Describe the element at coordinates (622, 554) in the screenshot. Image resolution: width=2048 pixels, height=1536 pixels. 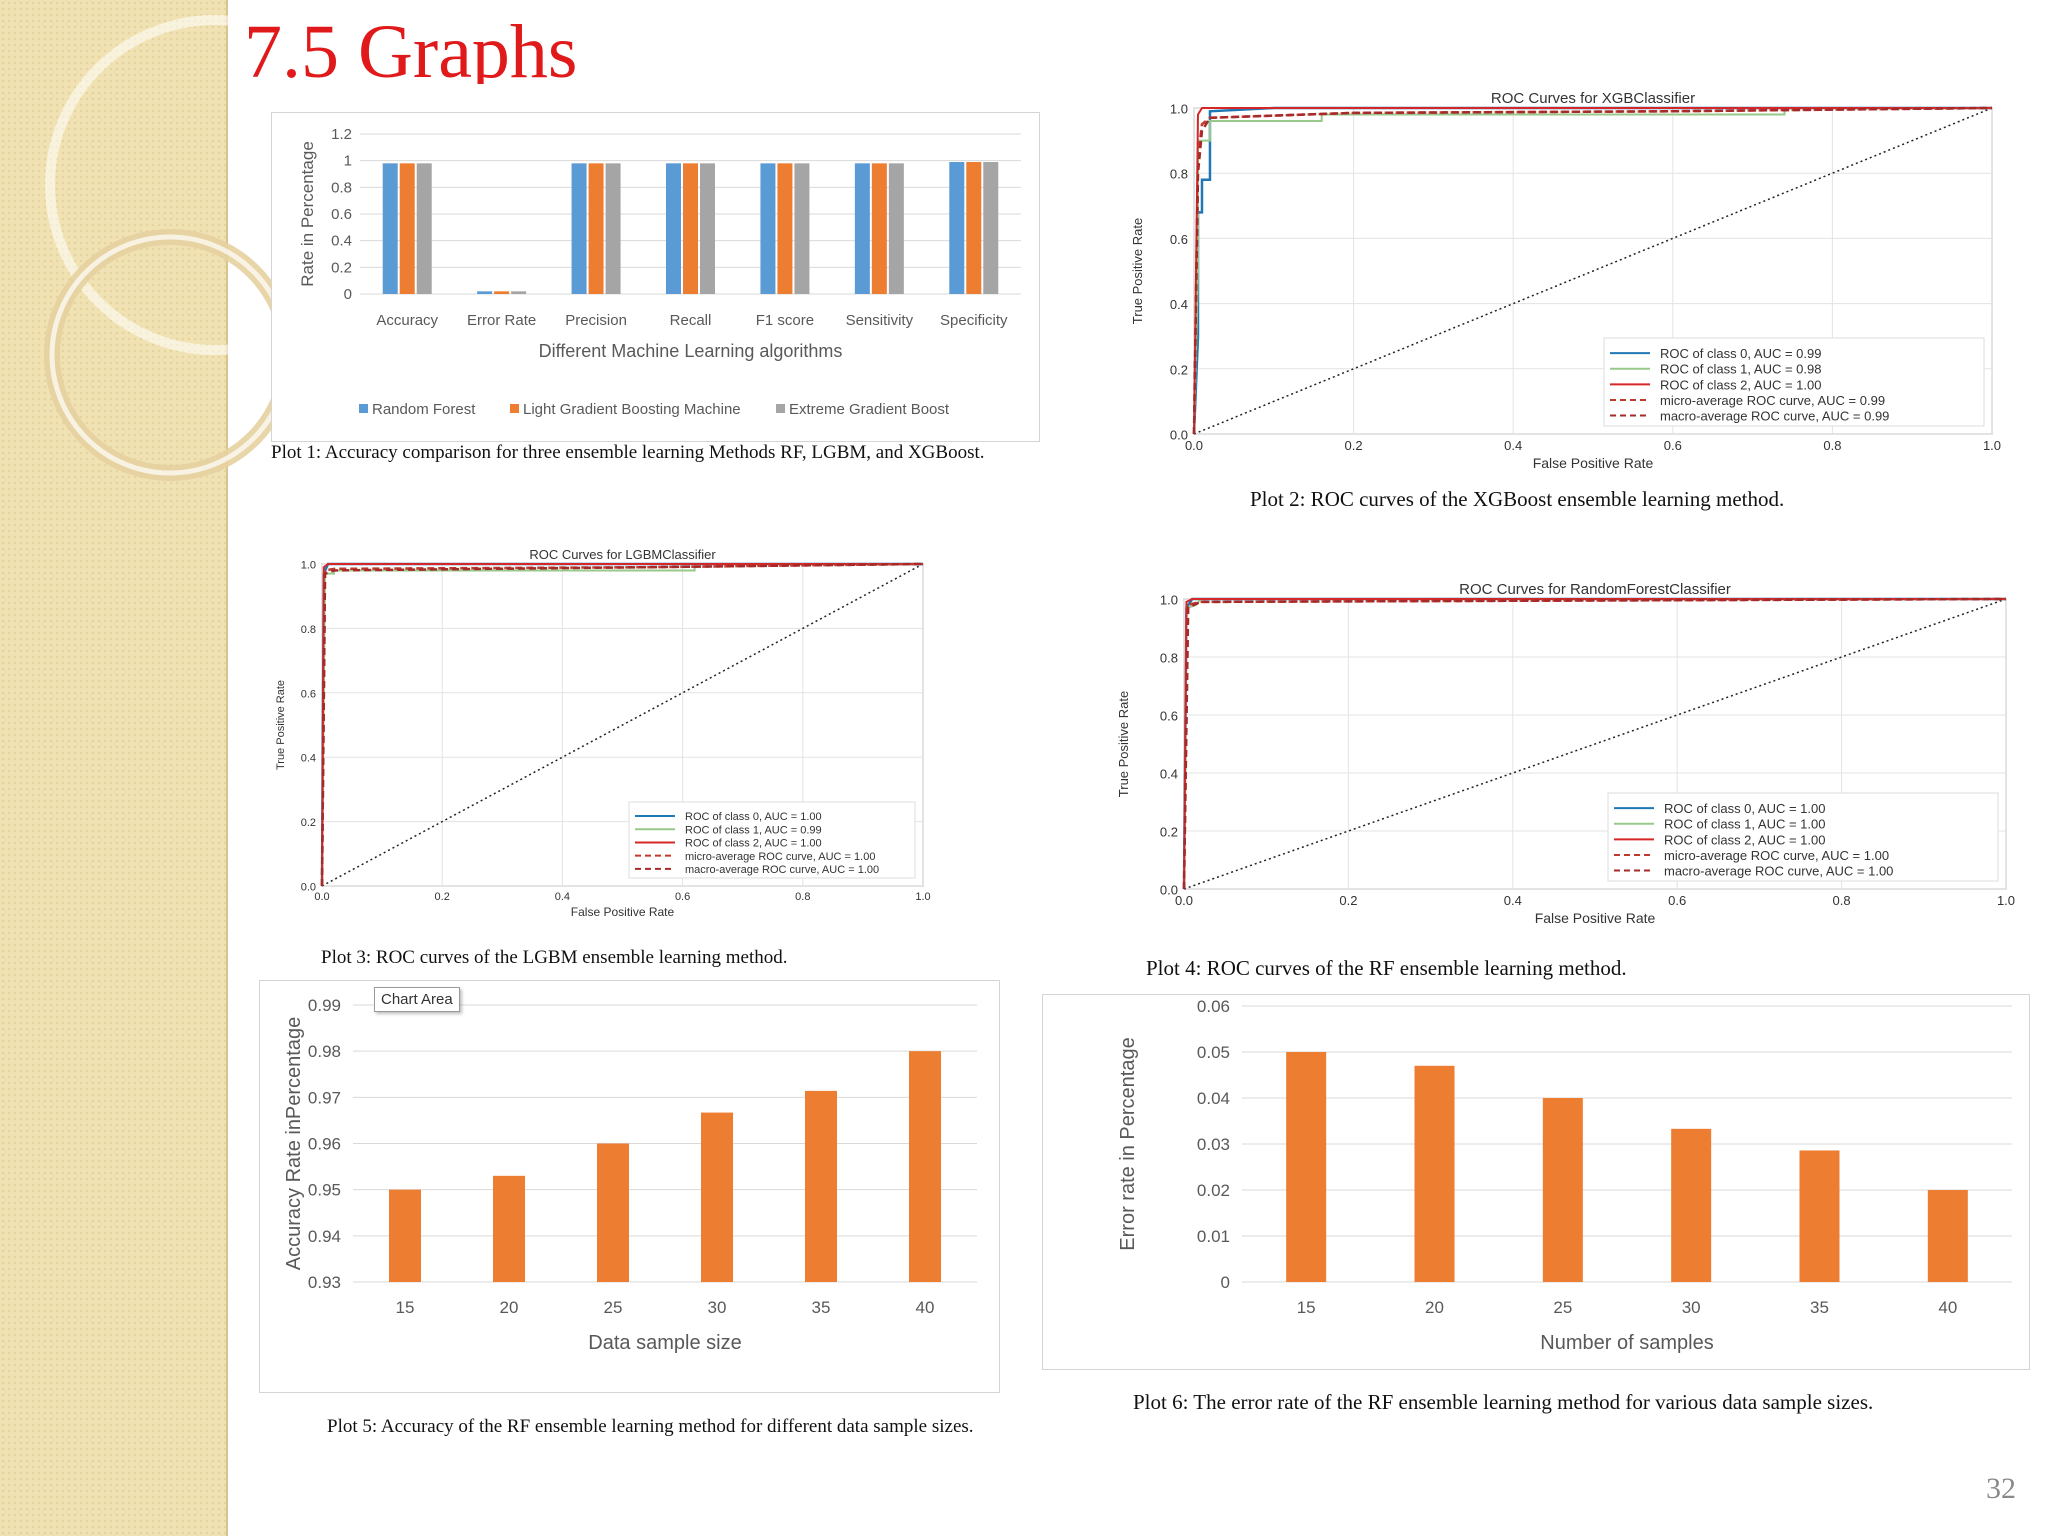
I see `chart-title: ROC Curves for LGBMClassifier` at that location.